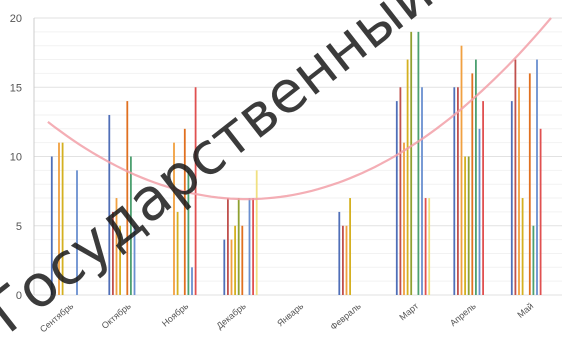  I want to click on y-tick-label: 15, so click(16, 88).